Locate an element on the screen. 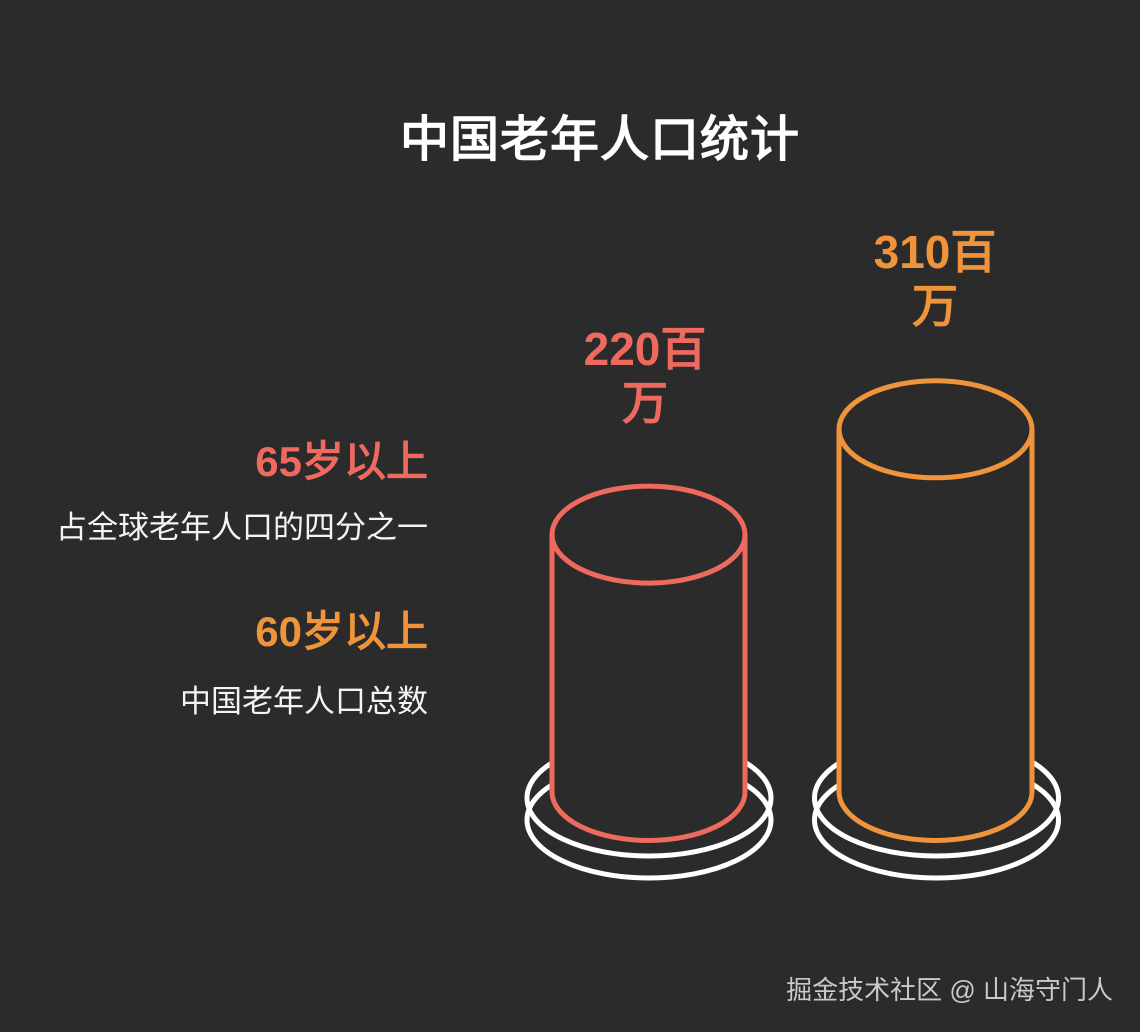  cylinder-group-65plus is located at coordinates (649, 682).